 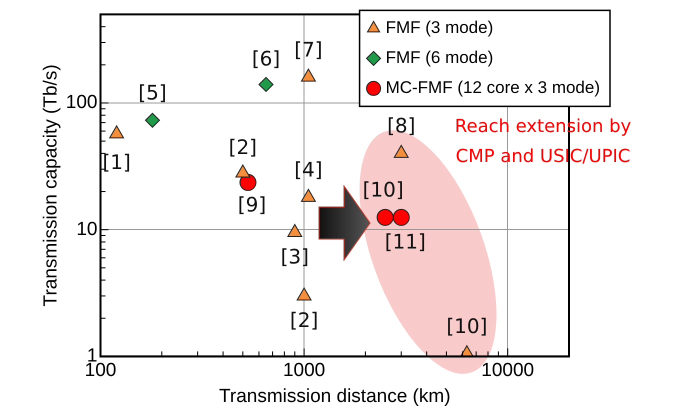 I want to click on annotation: [9], so click(x=252, y=204).